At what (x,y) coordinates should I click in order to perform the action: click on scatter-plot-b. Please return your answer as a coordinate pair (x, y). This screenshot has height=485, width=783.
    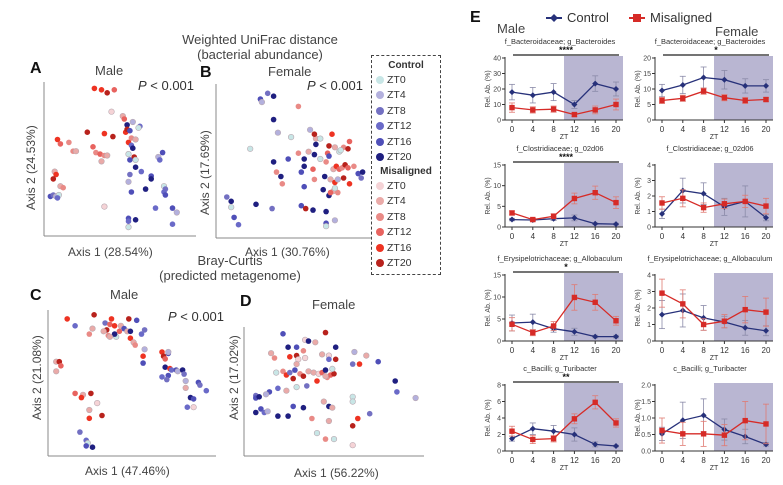
    Looking at the image, I should click on (293, 161).